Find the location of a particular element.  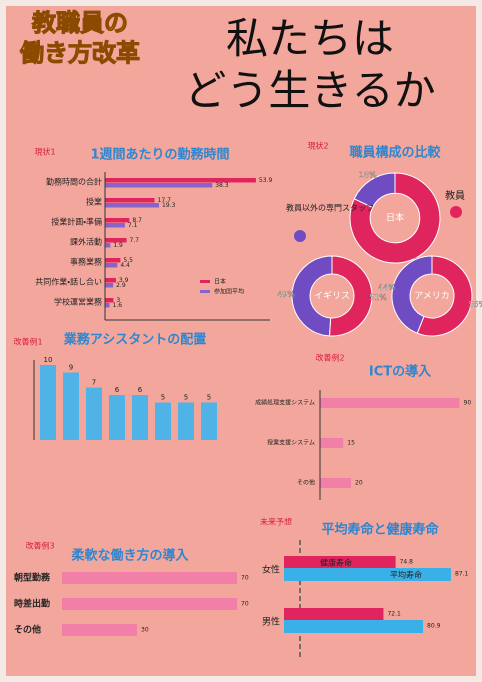

section-tag: 未来予想 is located at coordinates (276, 522).